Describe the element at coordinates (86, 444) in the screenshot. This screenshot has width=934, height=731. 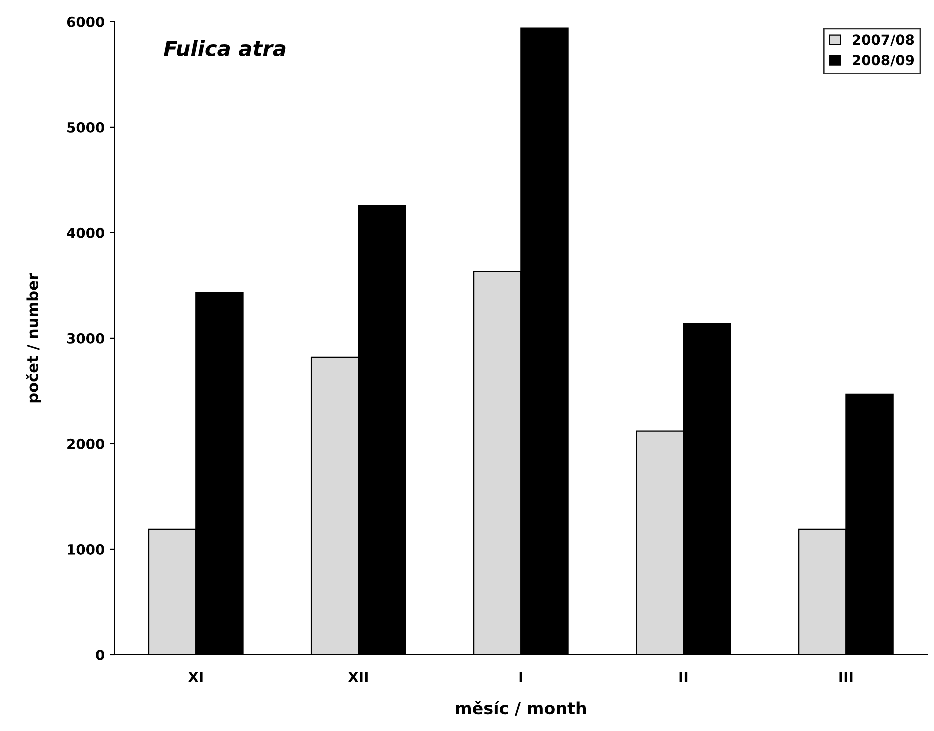
I see `y-tick-label: 2000` at that location.